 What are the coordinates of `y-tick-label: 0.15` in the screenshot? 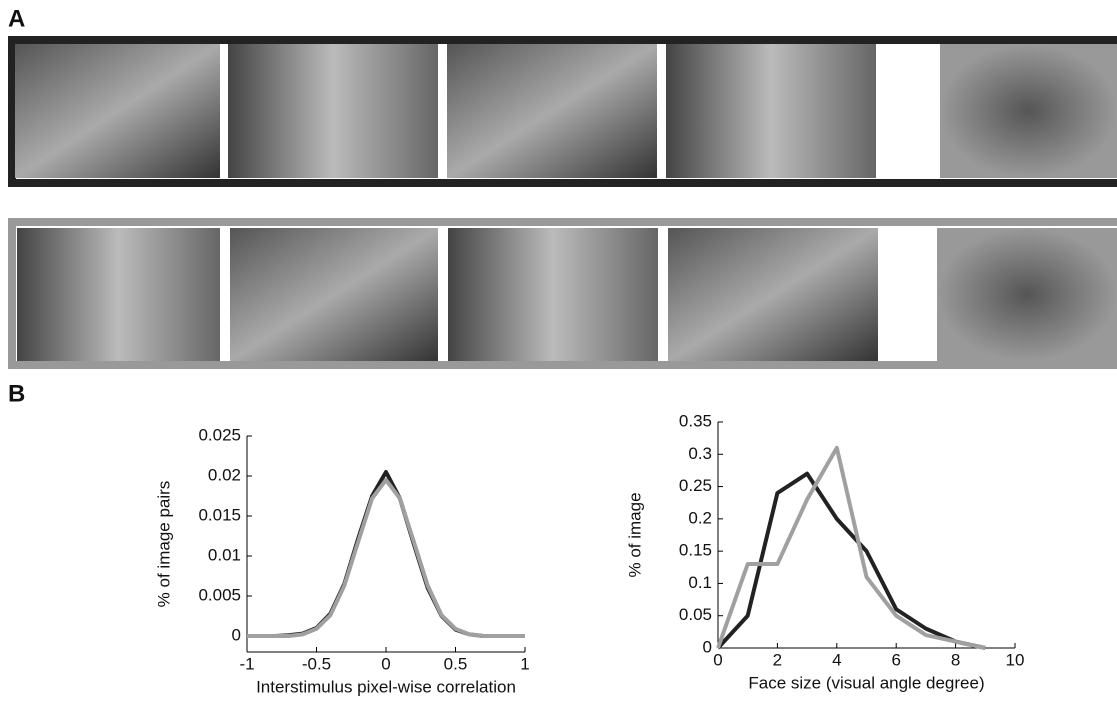 It's located at (695, 550).